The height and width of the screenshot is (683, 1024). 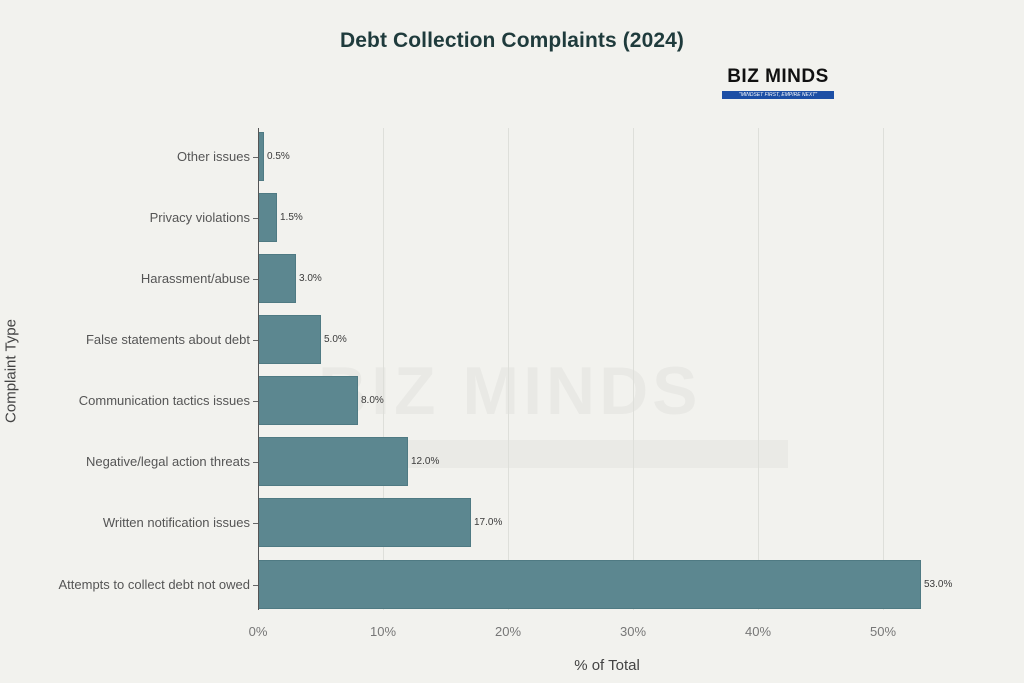 What do you see at coordinates (512, 40) in the screenshot?
I see `chart-title: Debt Collection Complaints (2024)` at bounding box center [512, 40].